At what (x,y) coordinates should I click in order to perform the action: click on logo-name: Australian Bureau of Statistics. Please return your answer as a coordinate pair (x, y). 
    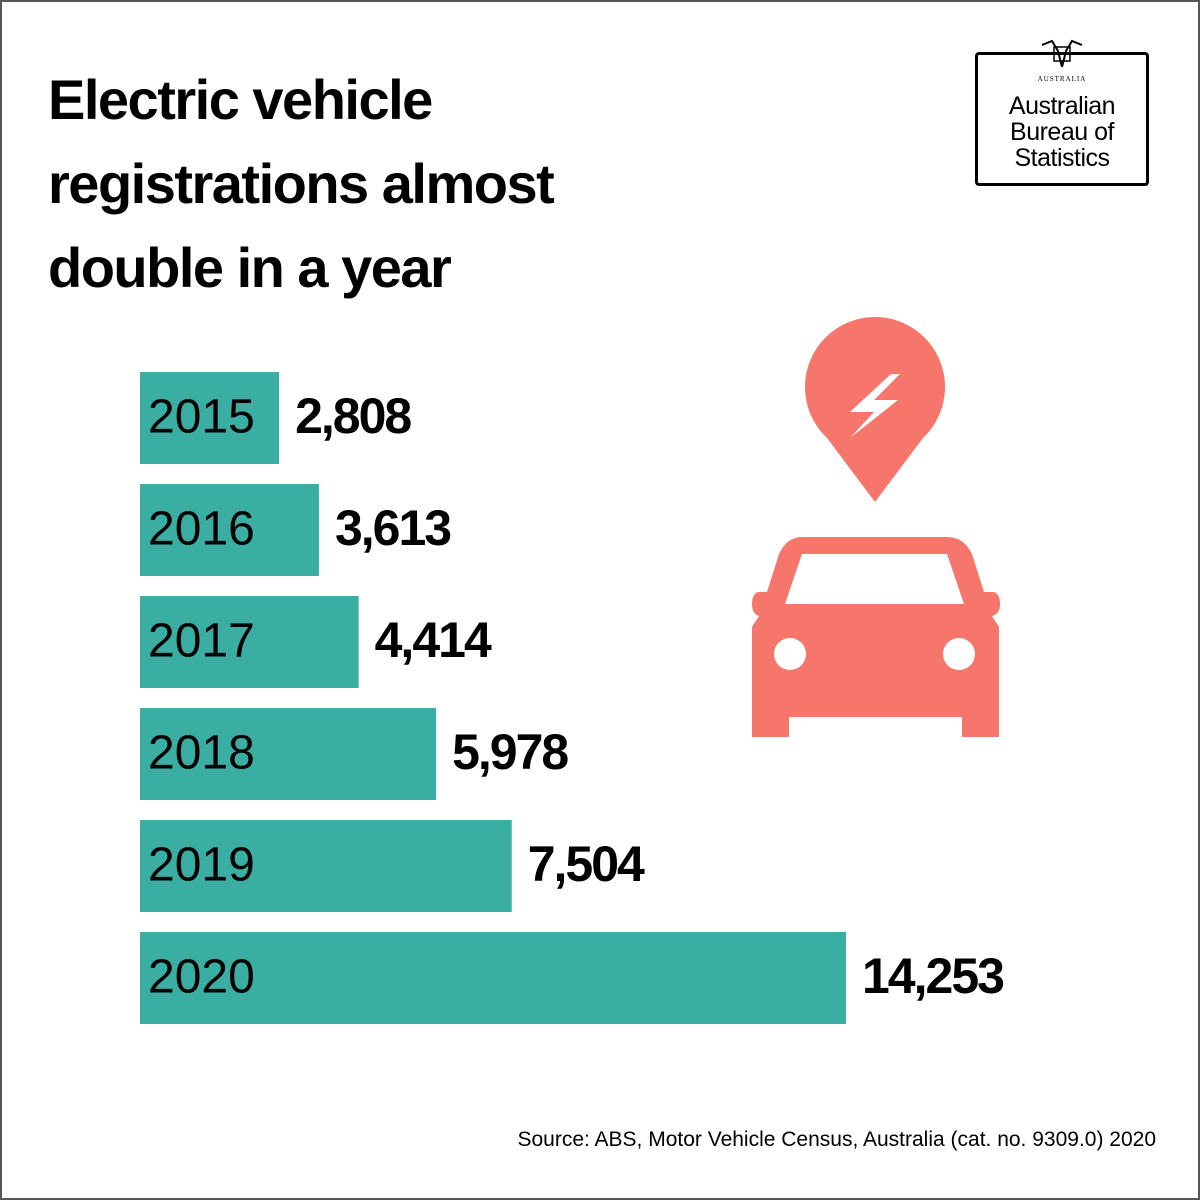
    Looking at the image, I should click on (1062, 132).